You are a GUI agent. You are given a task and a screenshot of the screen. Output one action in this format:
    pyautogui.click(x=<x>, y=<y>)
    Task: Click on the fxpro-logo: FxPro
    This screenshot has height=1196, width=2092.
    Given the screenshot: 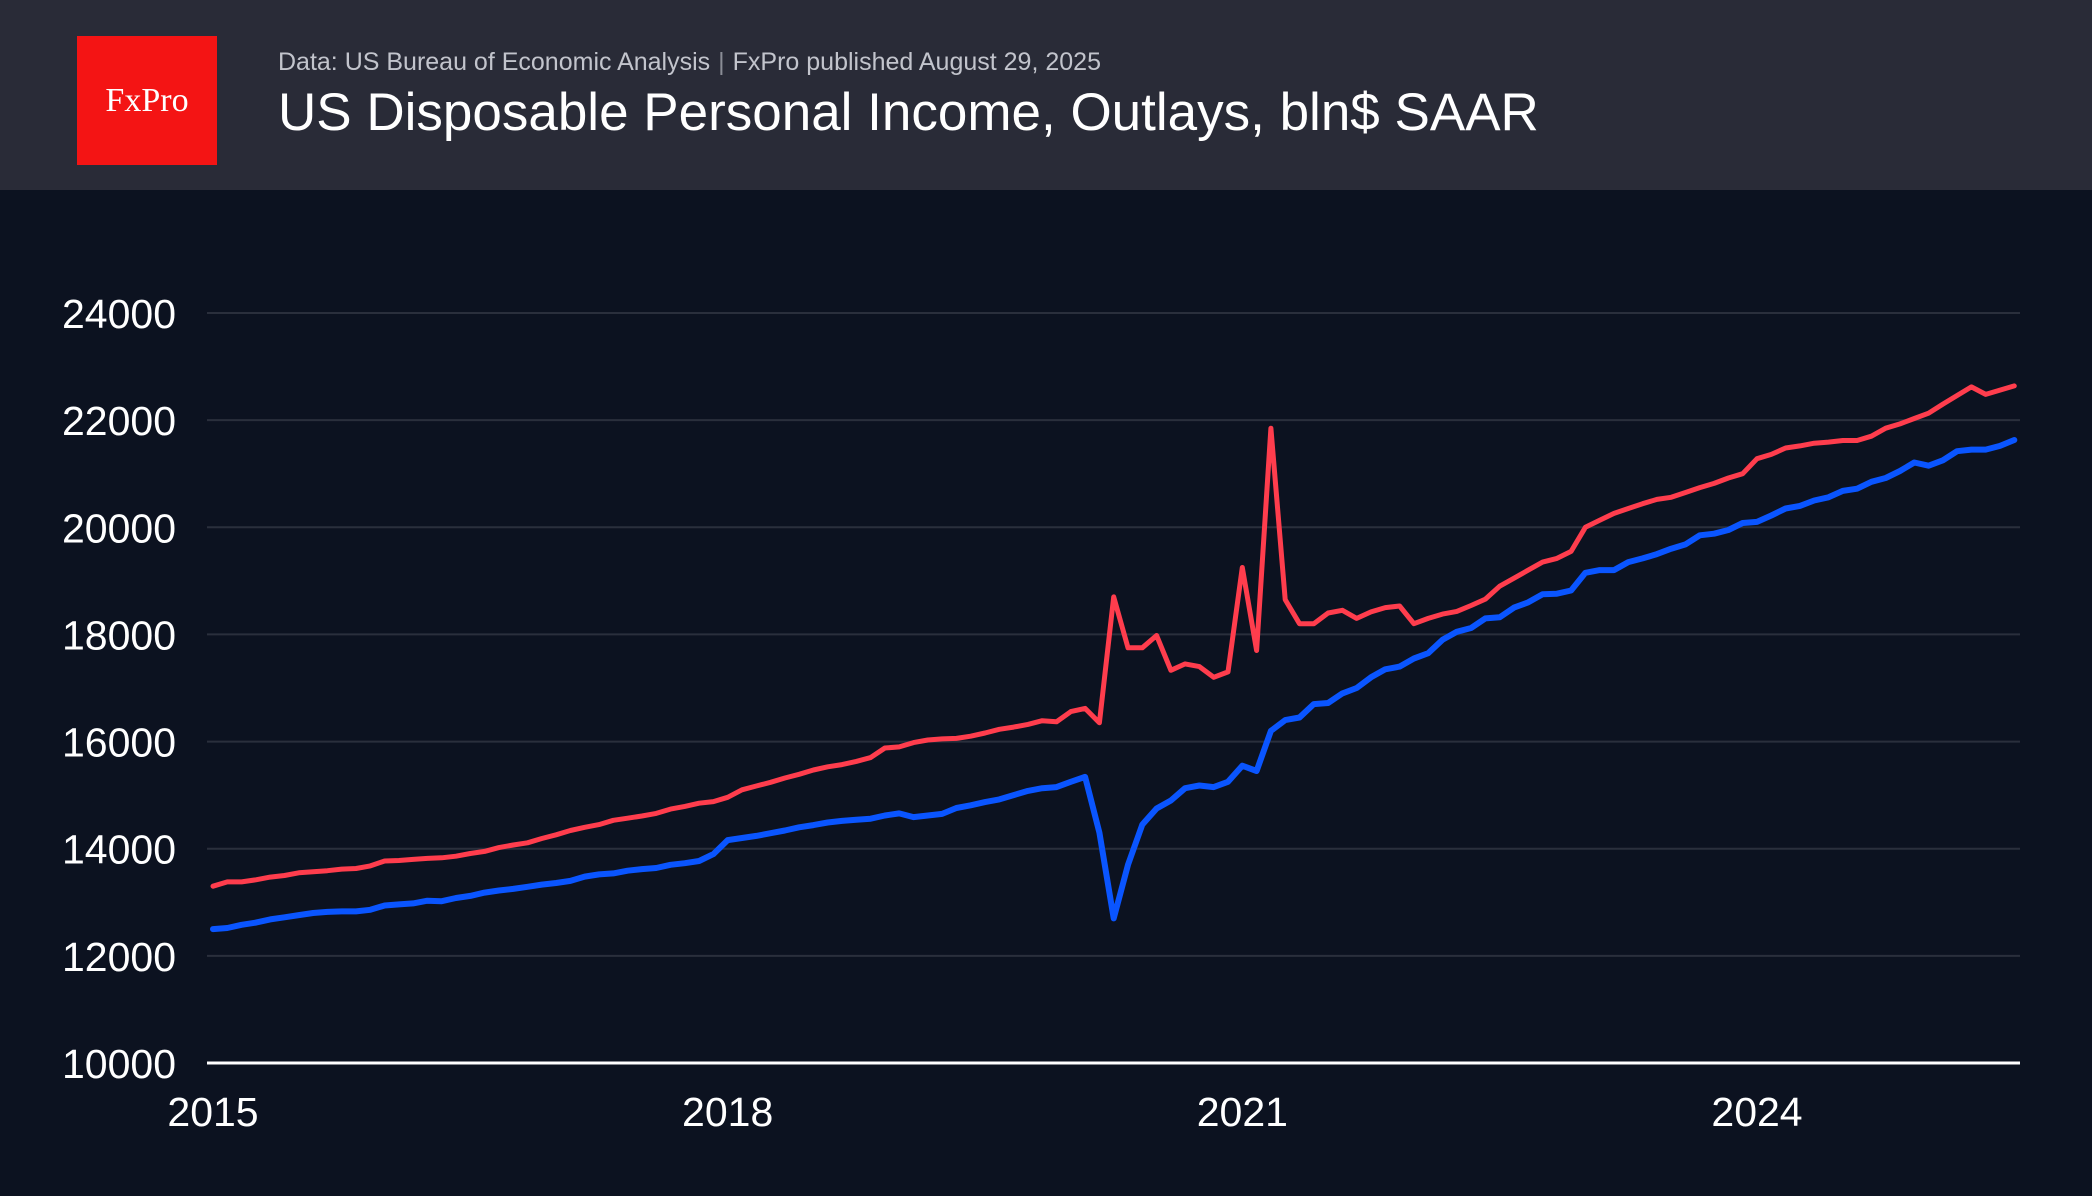 What is the action you would take?
    pyautogui.click(x=147, y=100)
    